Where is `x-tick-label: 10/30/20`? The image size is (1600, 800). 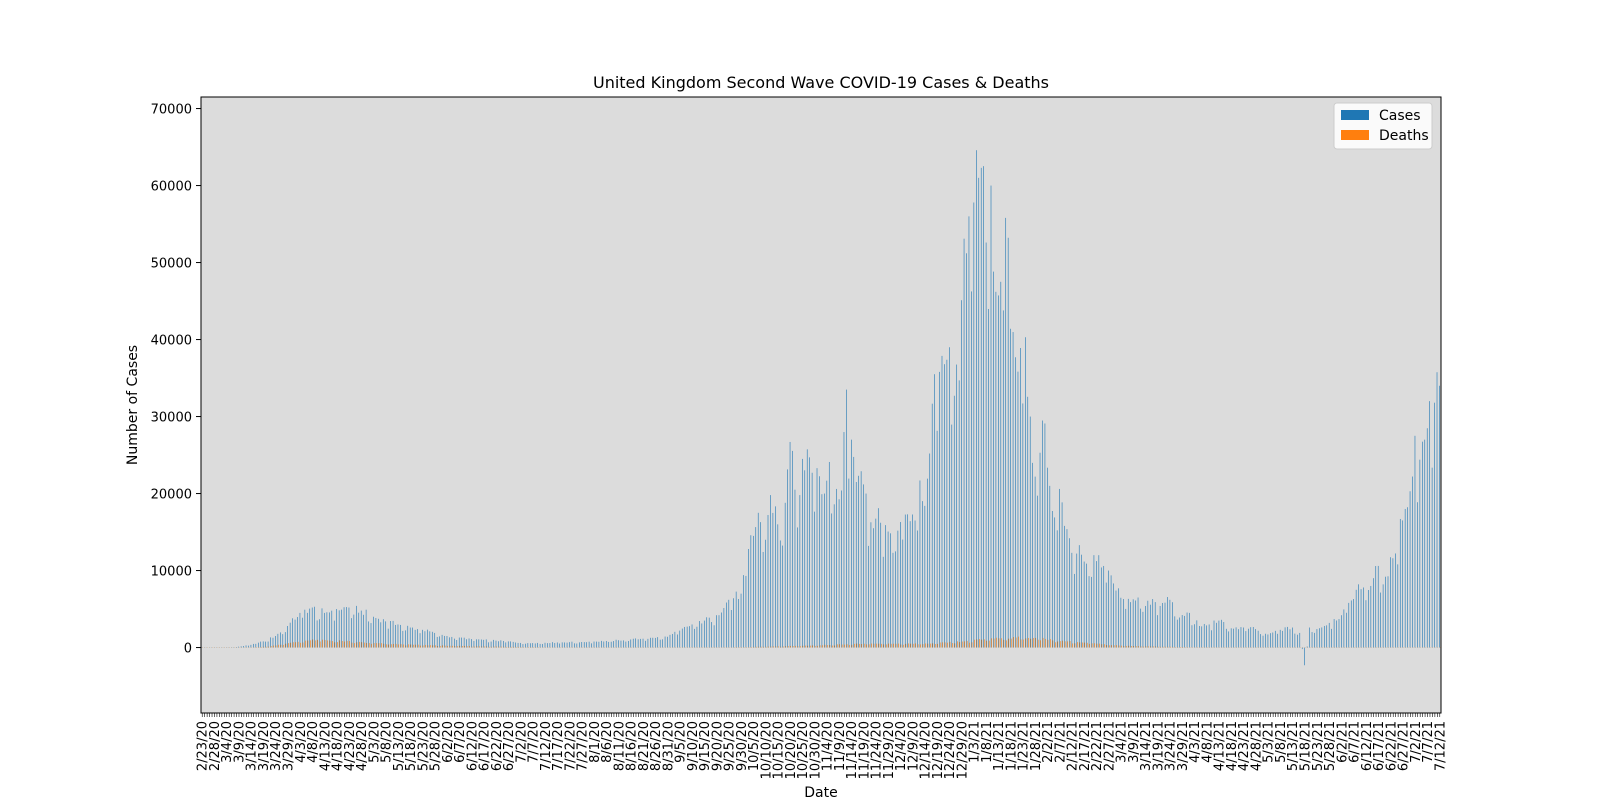
x-tick-label: 10/30/20 is located at coordinates (815, 750).